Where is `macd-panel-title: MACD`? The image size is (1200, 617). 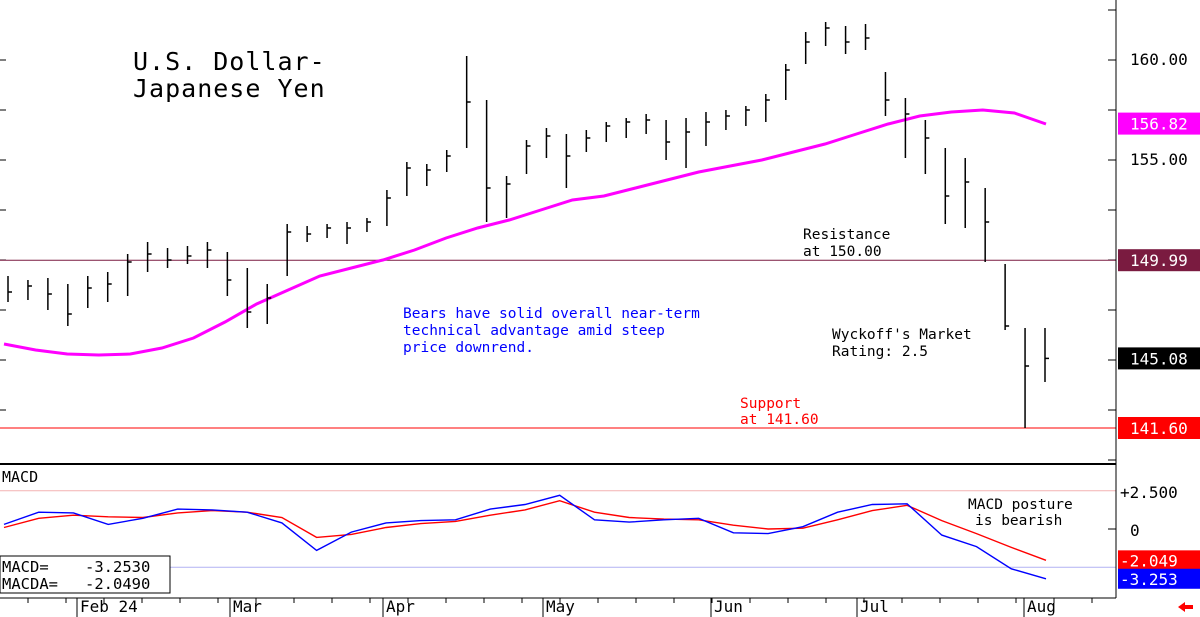
macd-panel-title: MACD is located at coordinates (20, 477).